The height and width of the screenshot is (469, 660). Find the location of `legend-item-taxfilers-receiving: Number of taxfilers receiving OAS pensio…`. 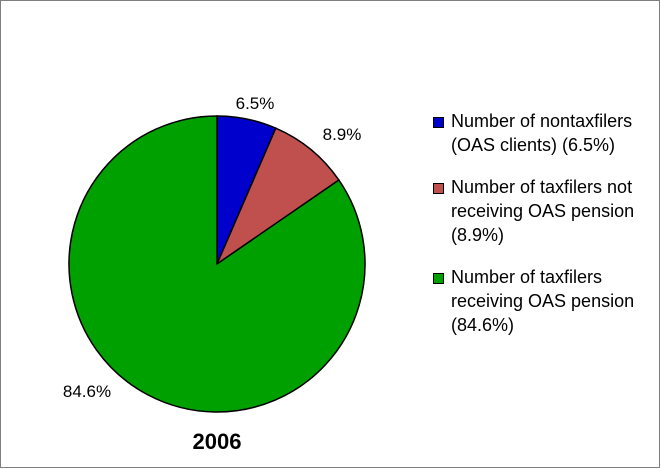

legend-item-taxfilers-receiving: Number of taxfilers receiving OAS pensio… is located at coordinates (544, 301).